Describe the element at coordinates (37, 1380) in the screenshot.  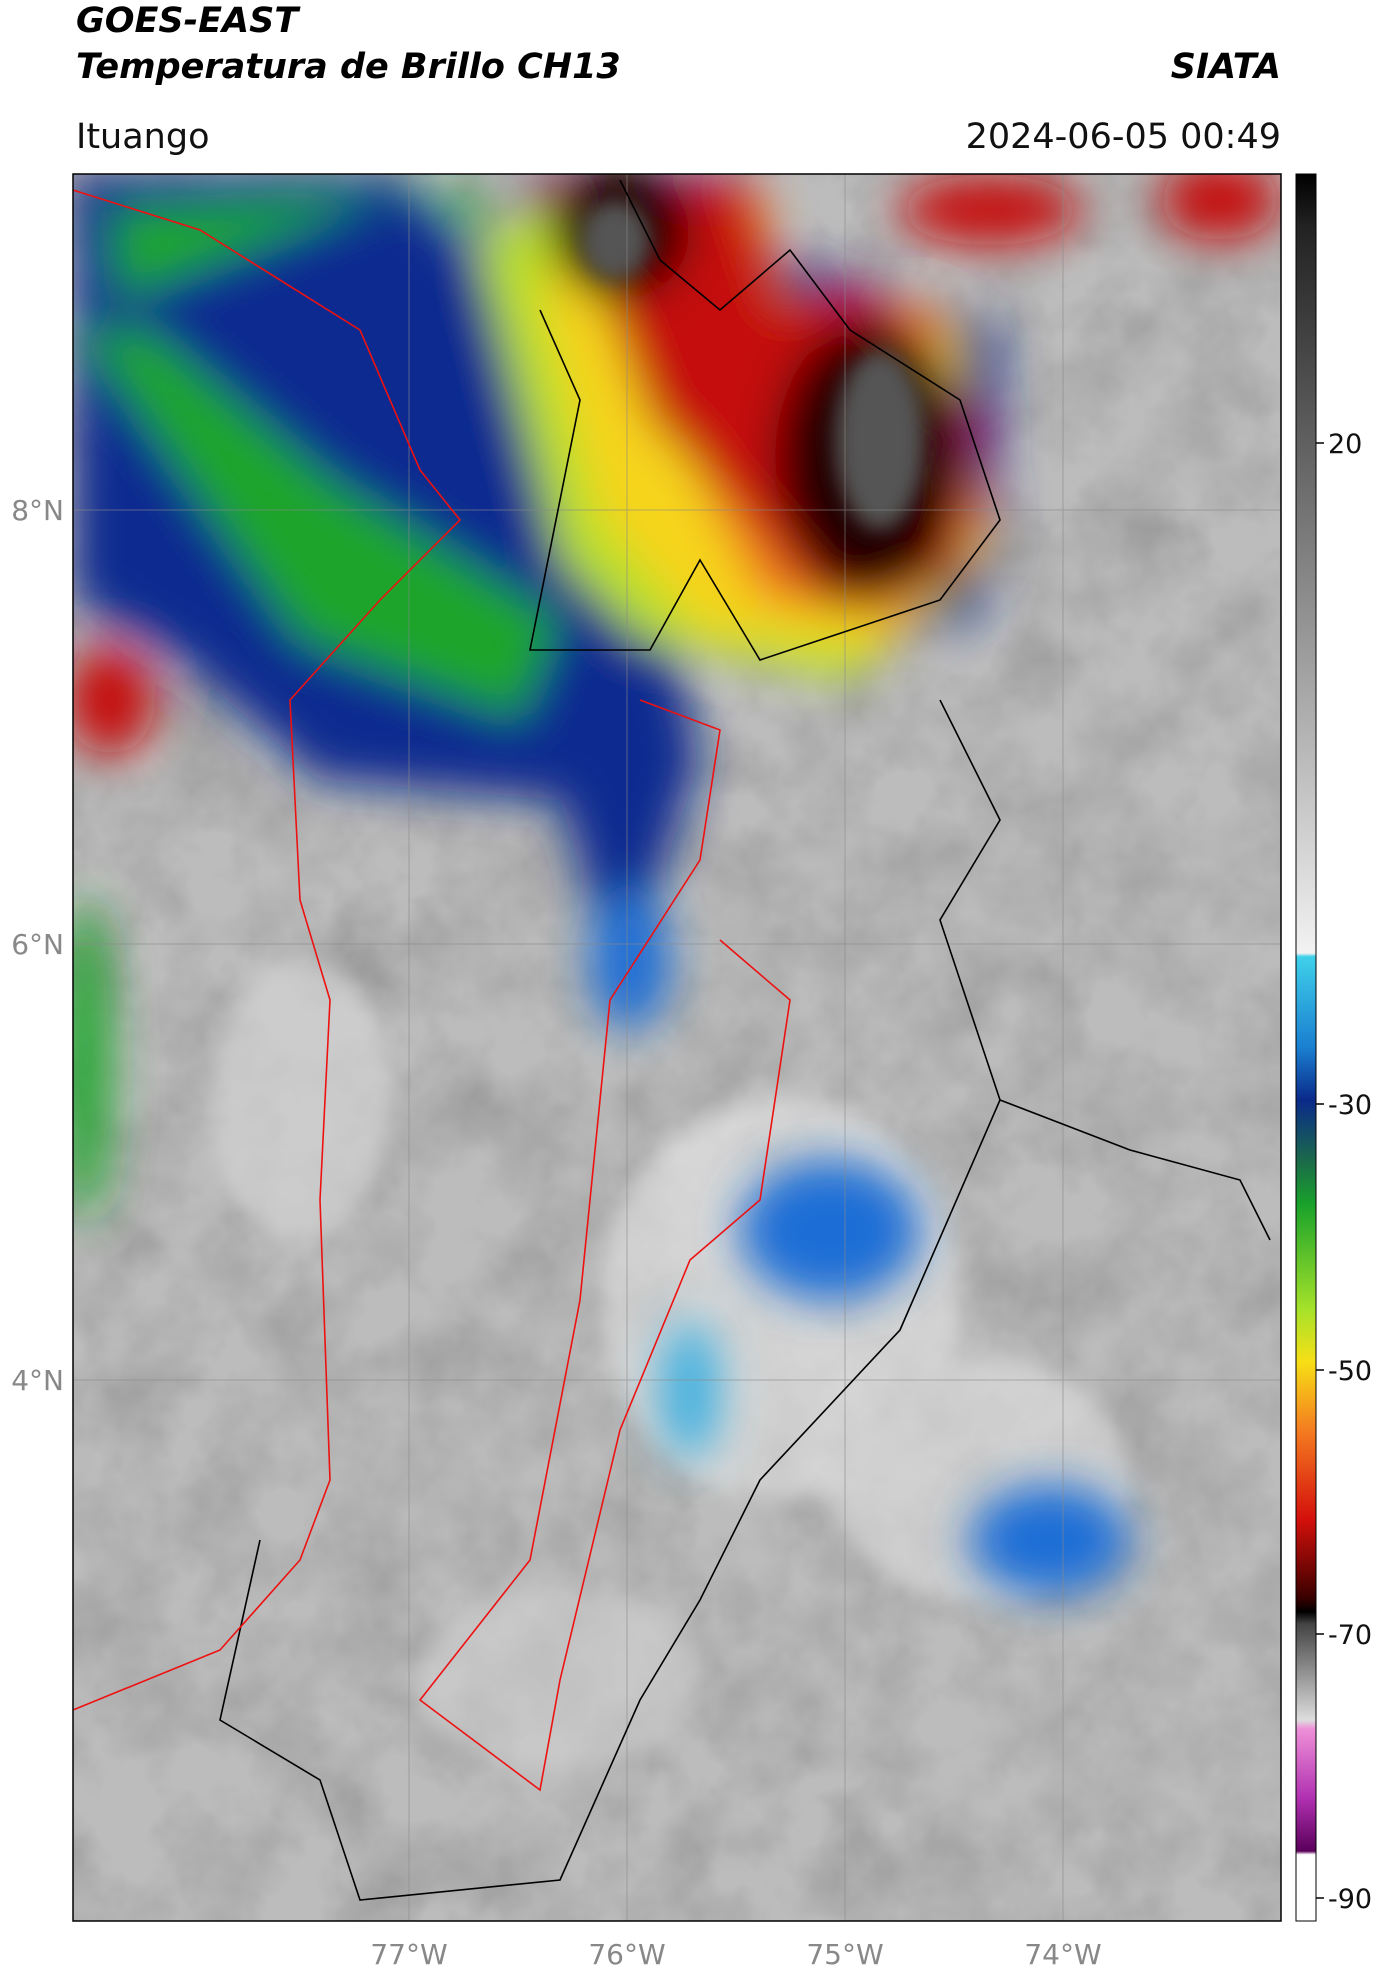
I see `lat-label: 4°N` at that location.